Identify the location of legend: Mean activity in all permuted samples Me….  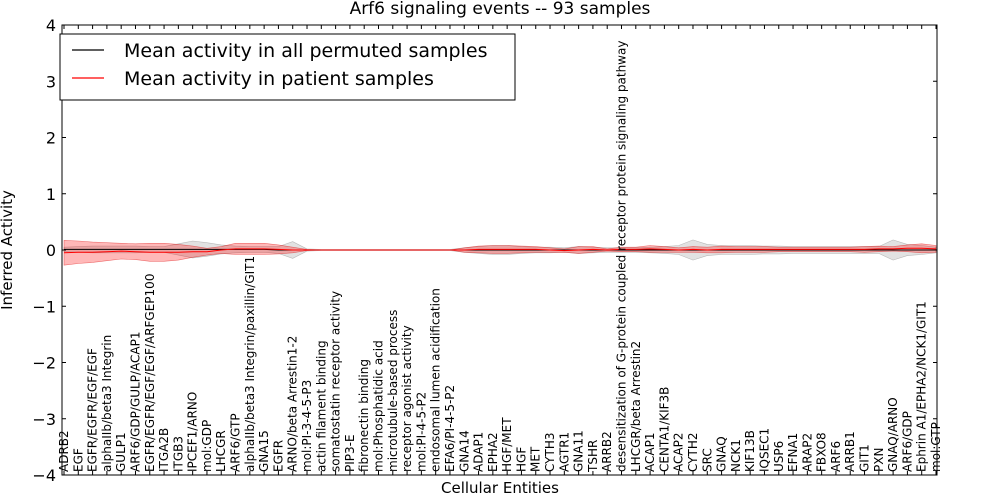
(287, 67).